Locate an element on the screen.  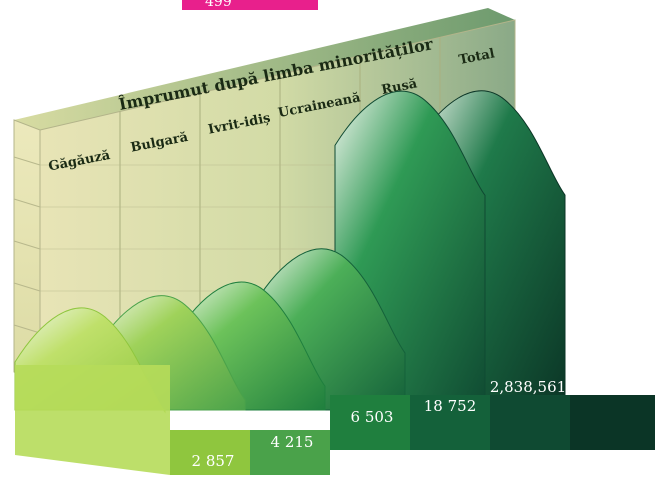
top-badge-text: 499 is located at coordinates (218, 5).